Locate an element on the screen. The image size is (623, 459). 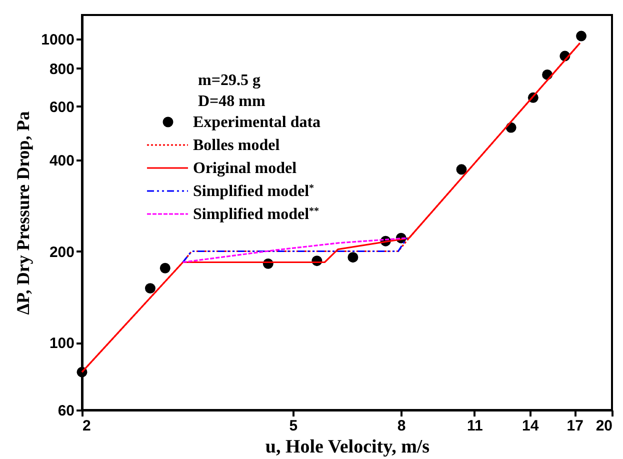
x-tick-label: 5 is located at coordinates (293, 426).